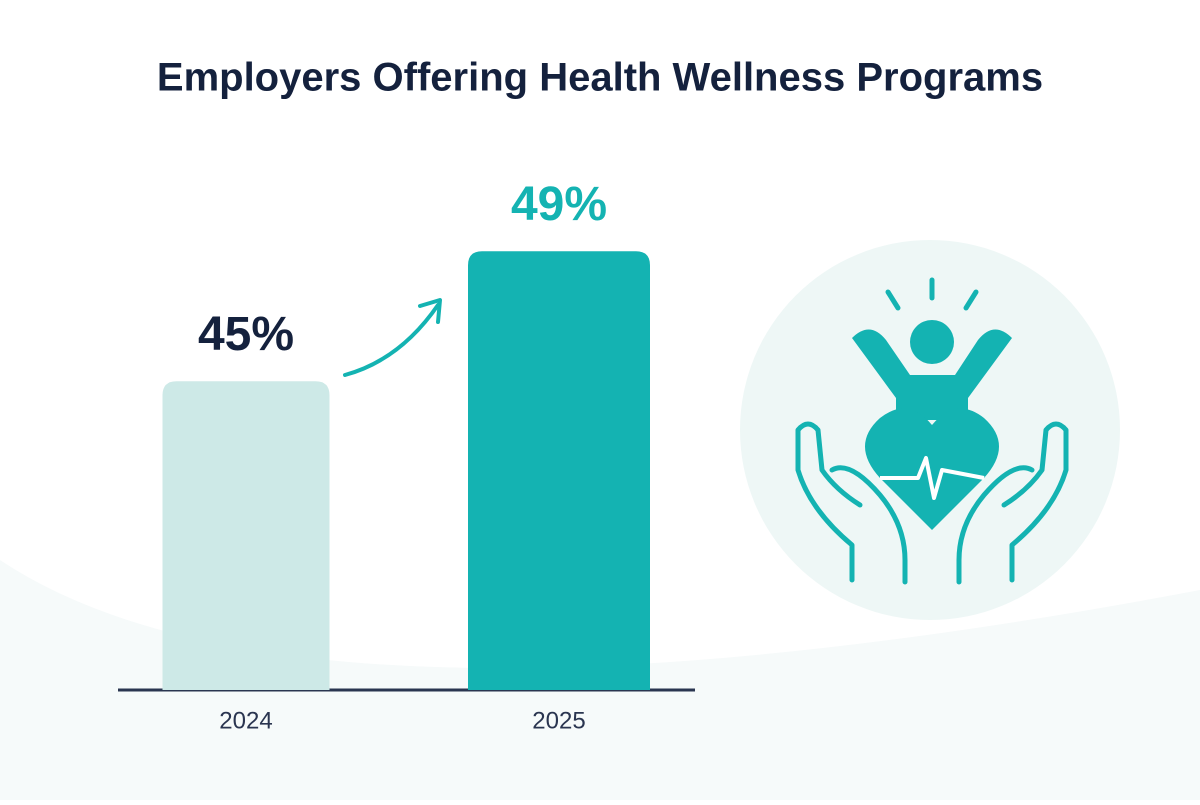 This screenshot has height=805, width=1200. Describe the element at coordinates (558, 720) in the screenshot. I see `x-tick-label: 2025` at that location.